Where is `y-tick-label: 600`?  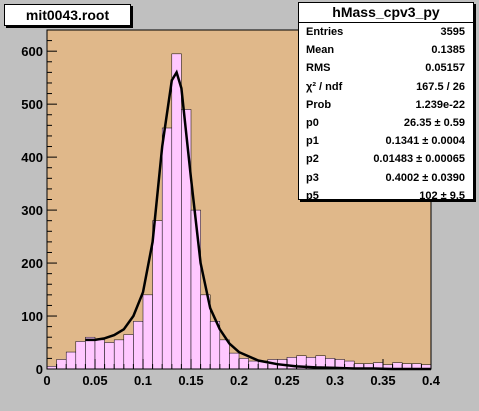 y-tick-label: 600 is located at coordinates (32, 51).